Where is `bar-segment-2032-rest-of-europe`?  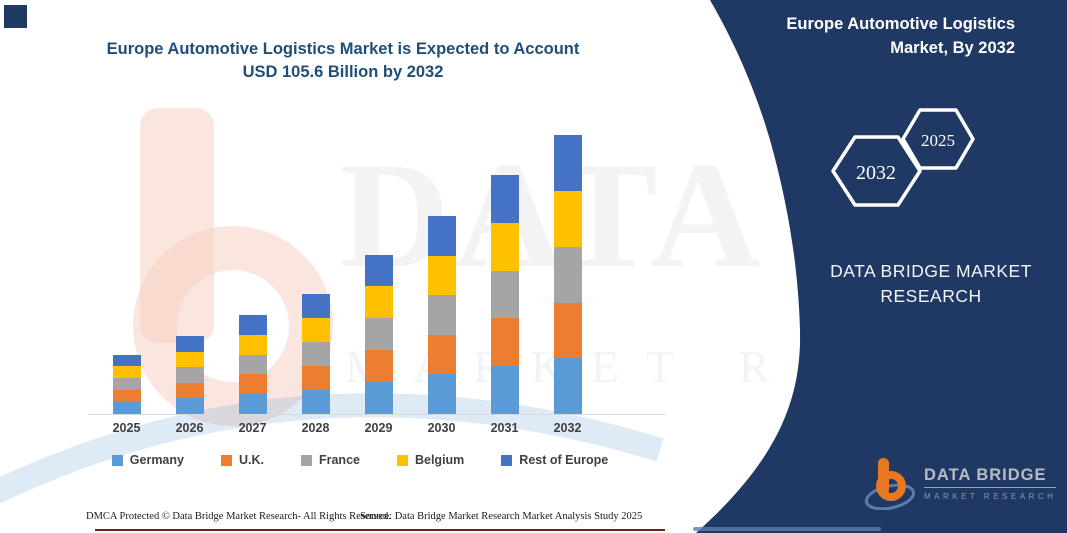 bar-segment-2032-rest-of-europe is located at coordinates (567, 163).